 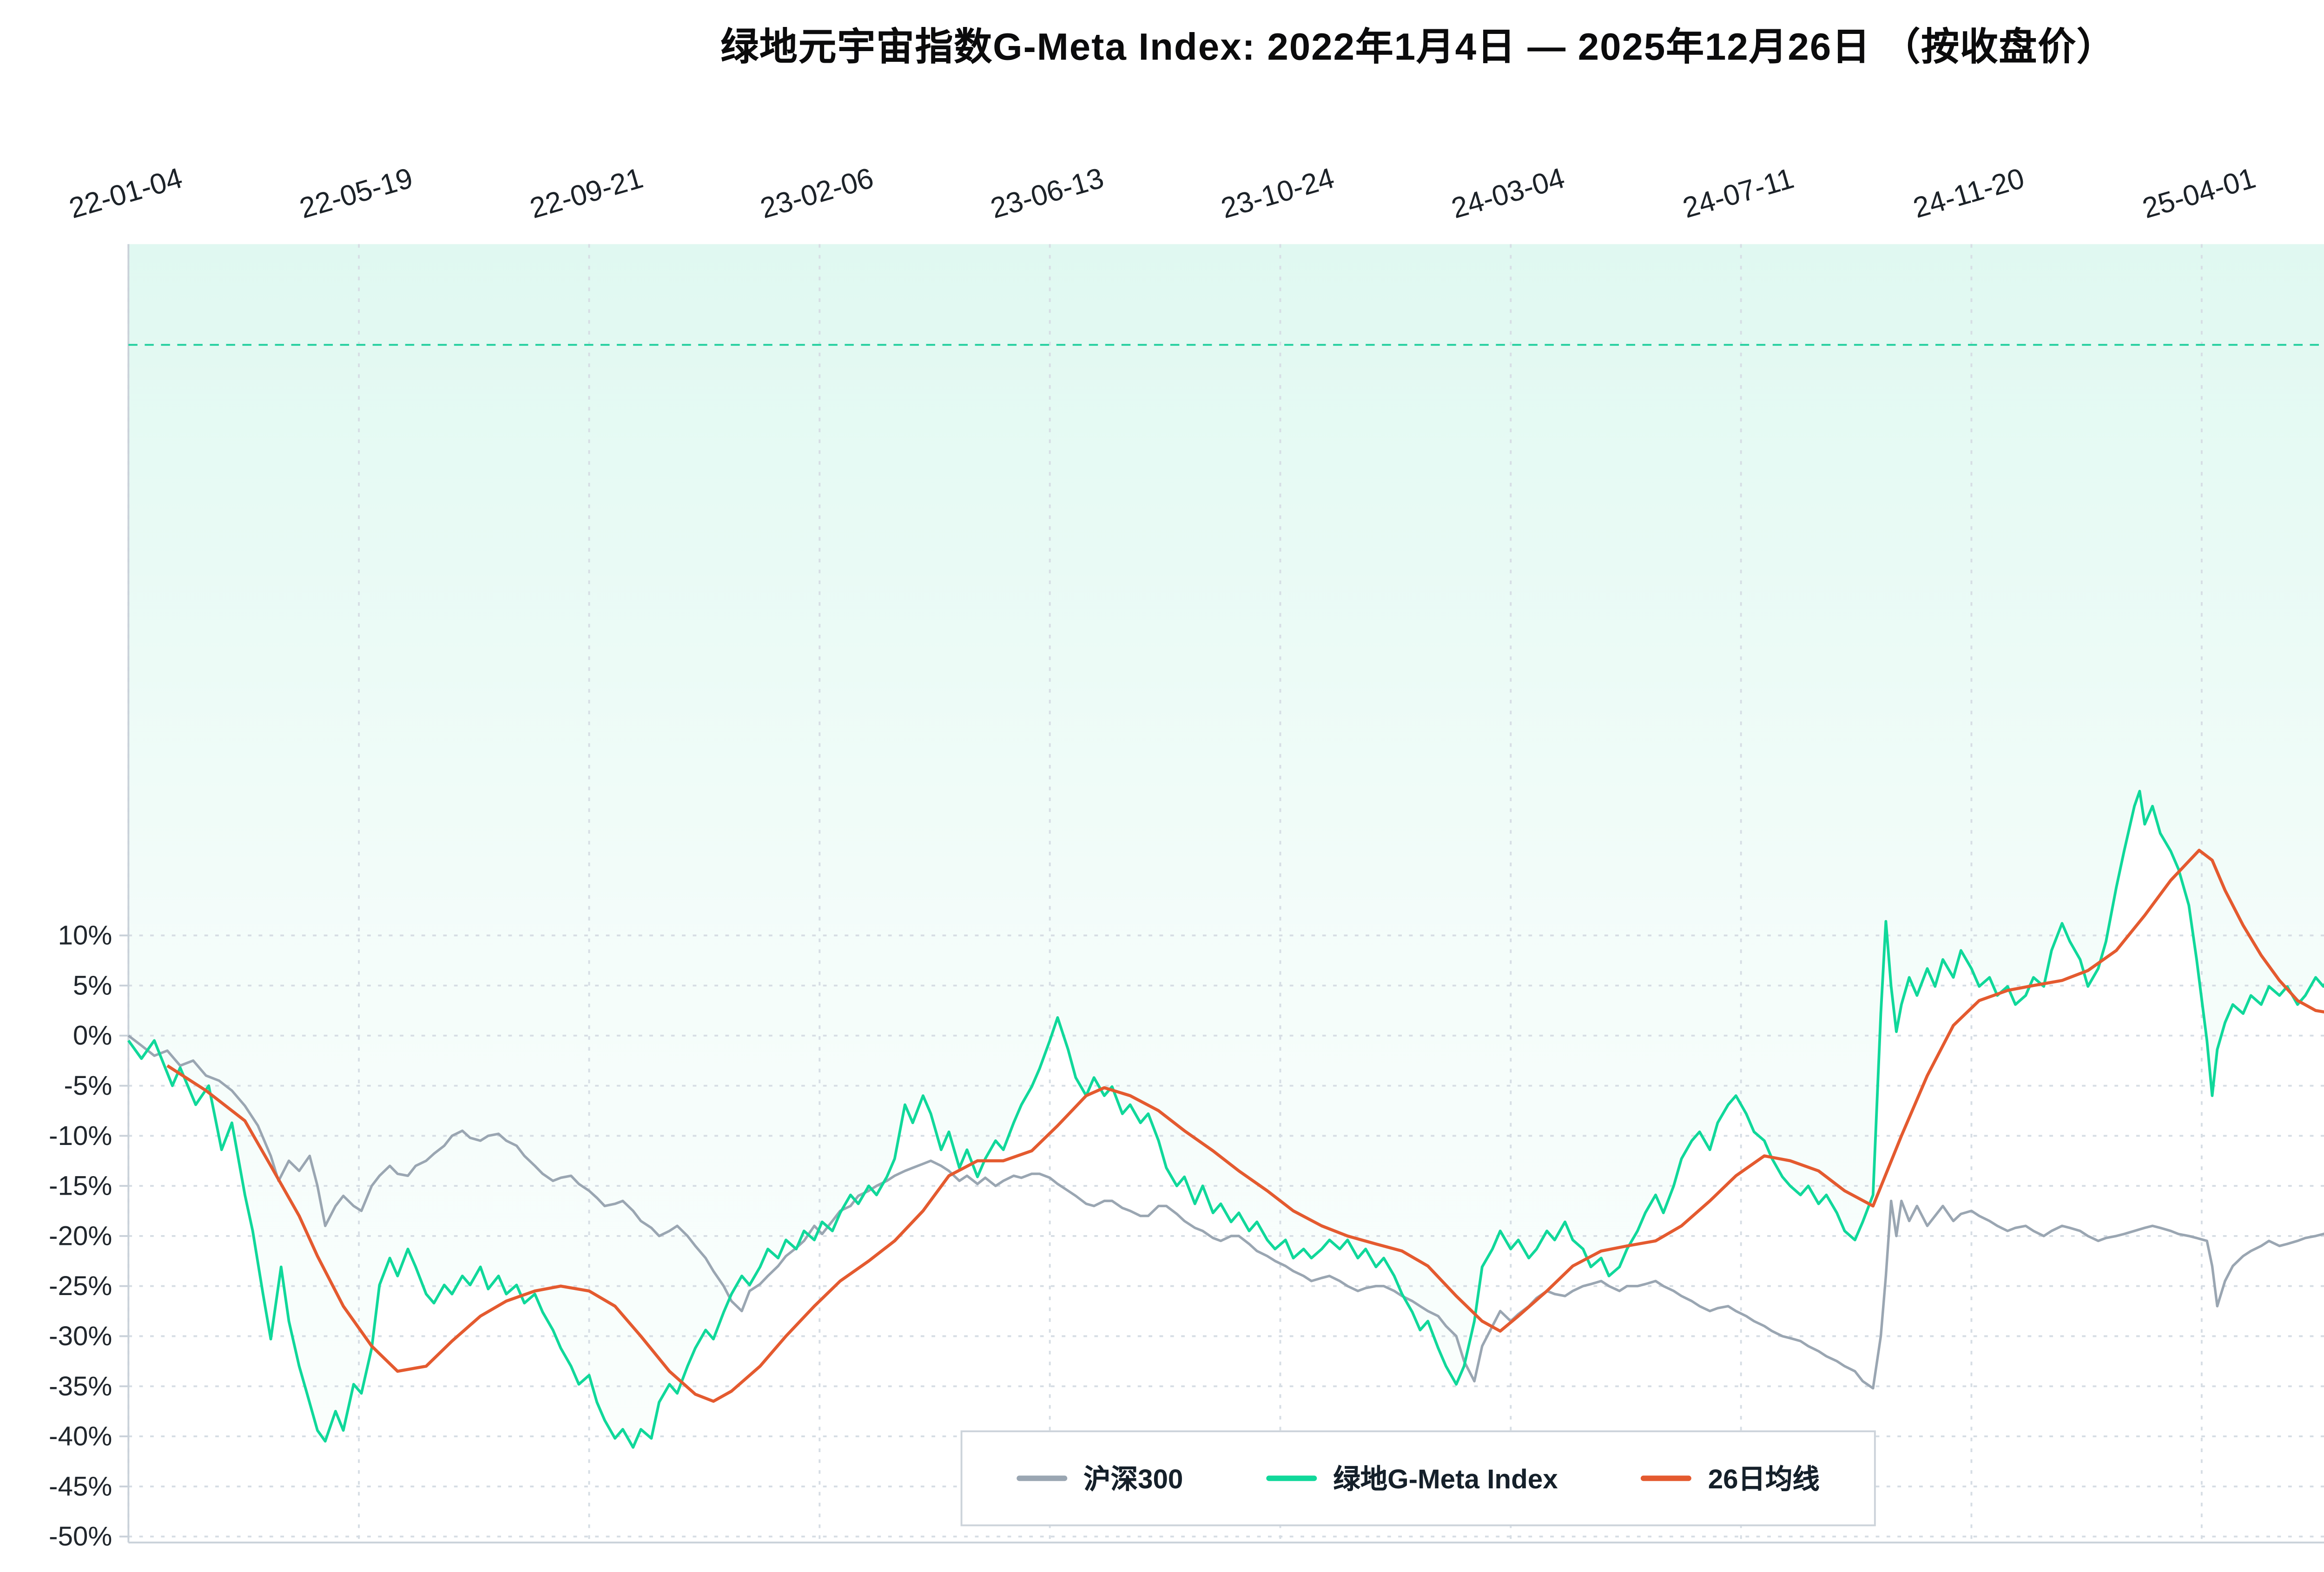 I want to click on legend: 沪深300 绿地G-Meta Index 26日均线, so click(x=1418, y=1478).